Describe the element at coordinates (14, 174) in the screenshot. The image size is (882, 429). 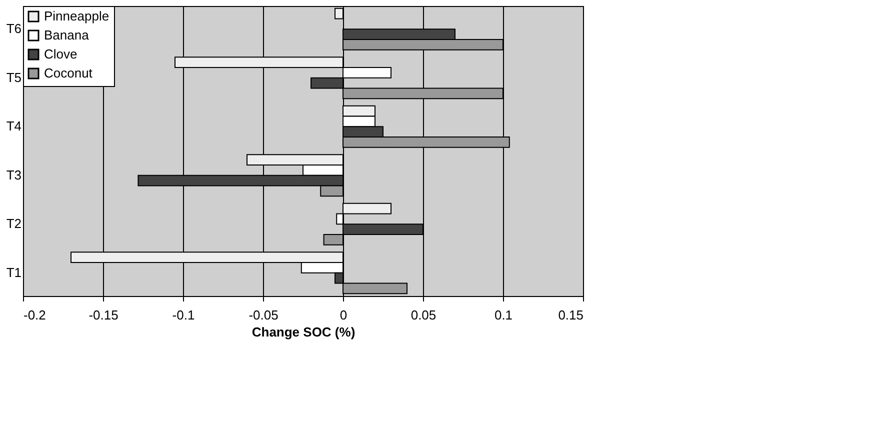
I see `y-tick-label: T3` at that location.